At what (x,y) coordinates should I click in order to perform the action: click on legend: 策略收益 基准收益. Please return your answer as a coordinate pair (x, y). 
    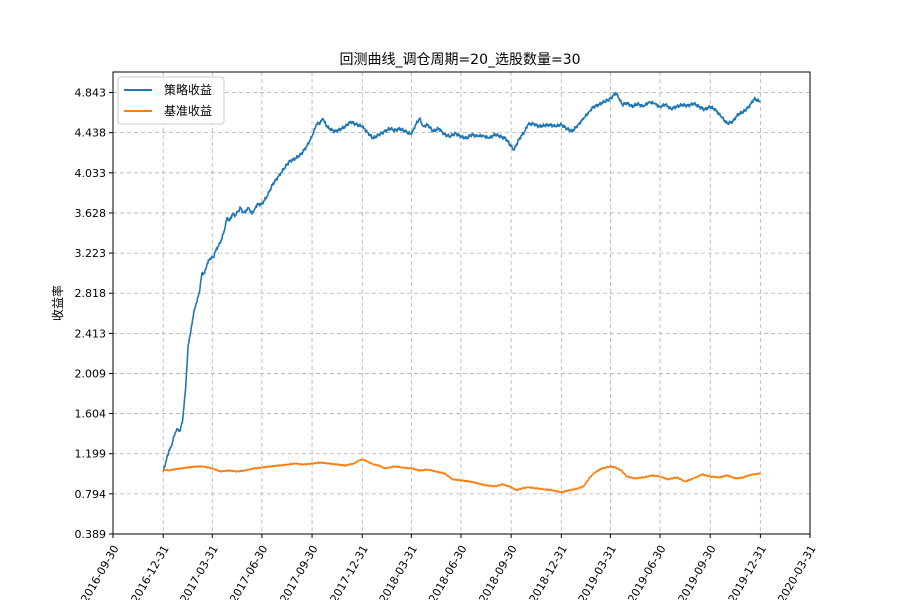
    Looking at the image, I should click on (171, 100).